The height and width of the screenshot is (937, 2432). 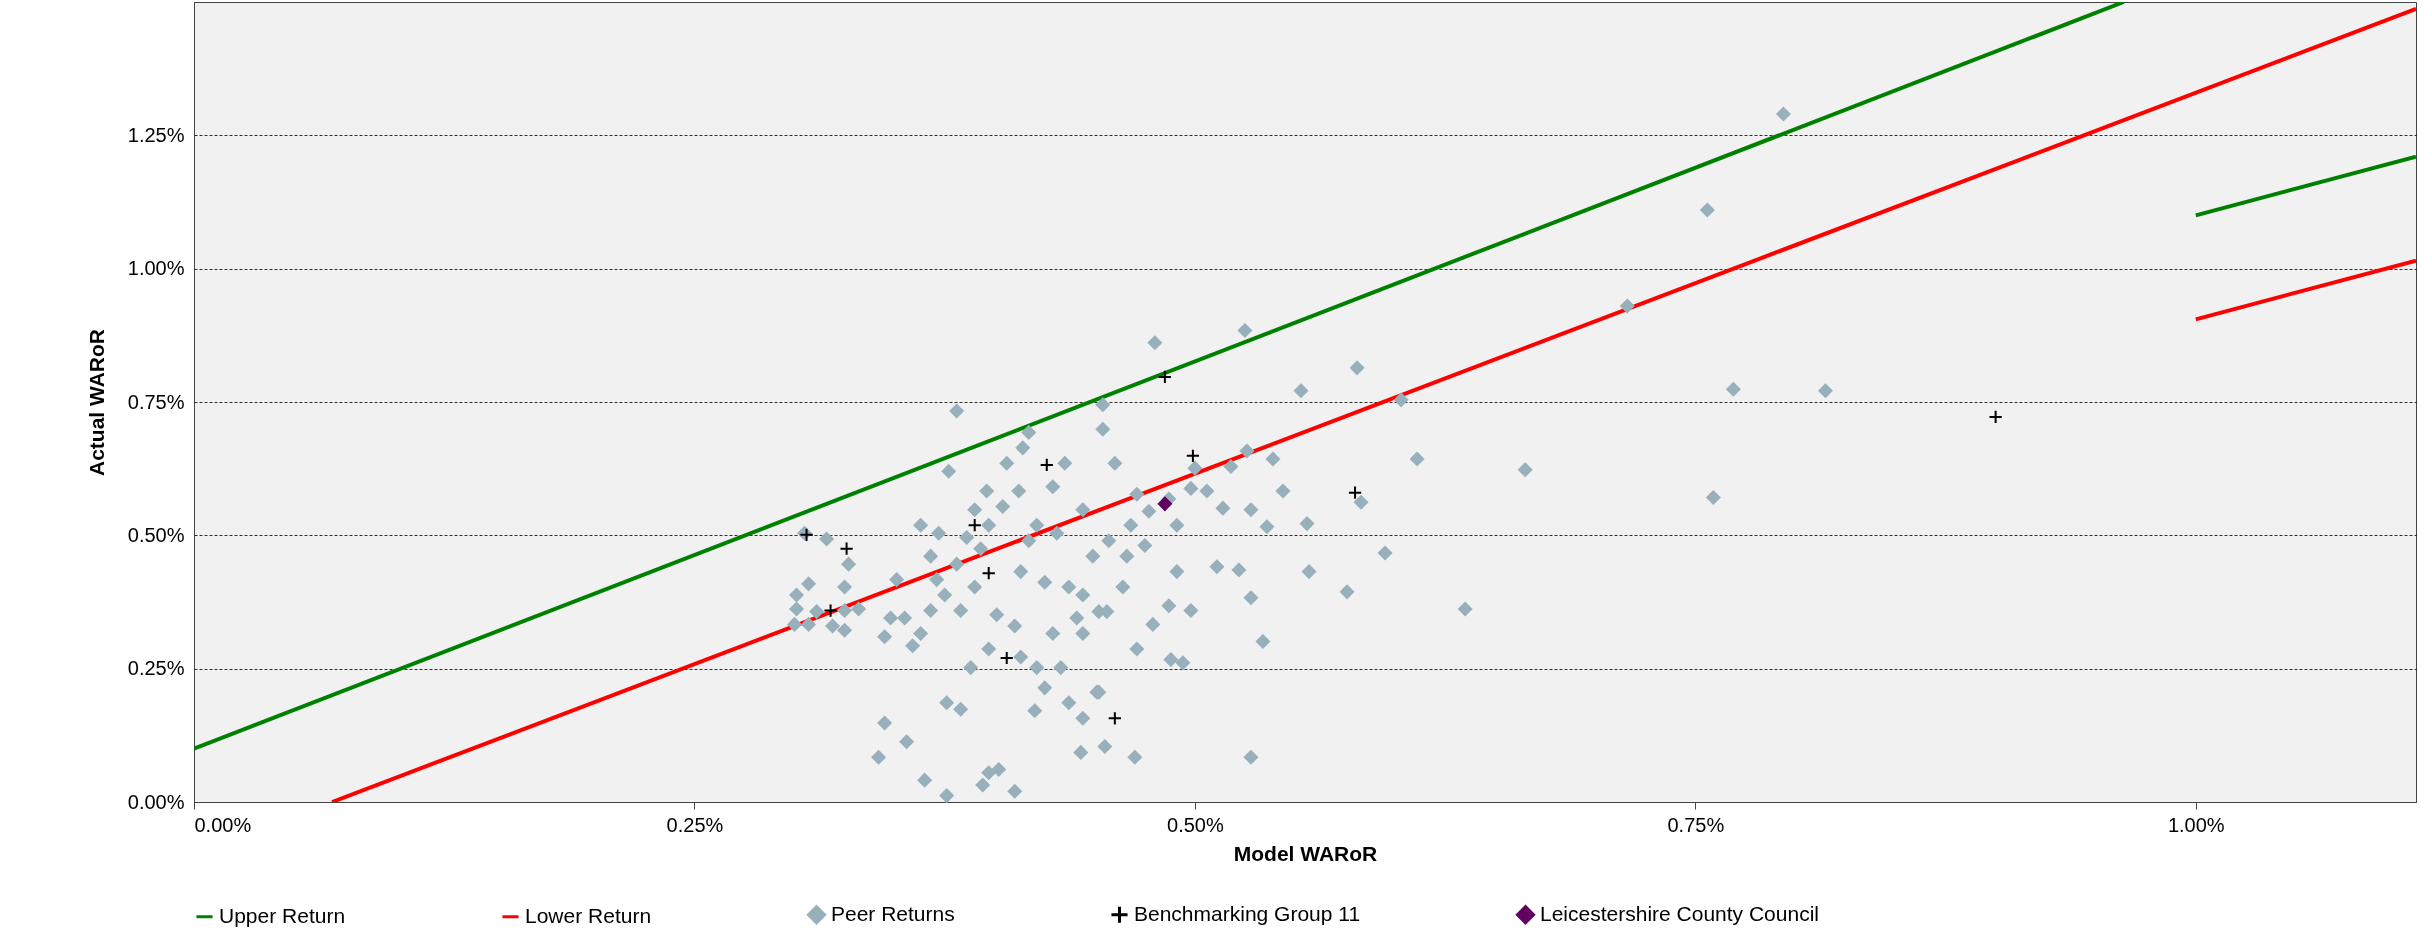 I want to click on y-tick-label: 0.00%, so click(x=156, y=801).